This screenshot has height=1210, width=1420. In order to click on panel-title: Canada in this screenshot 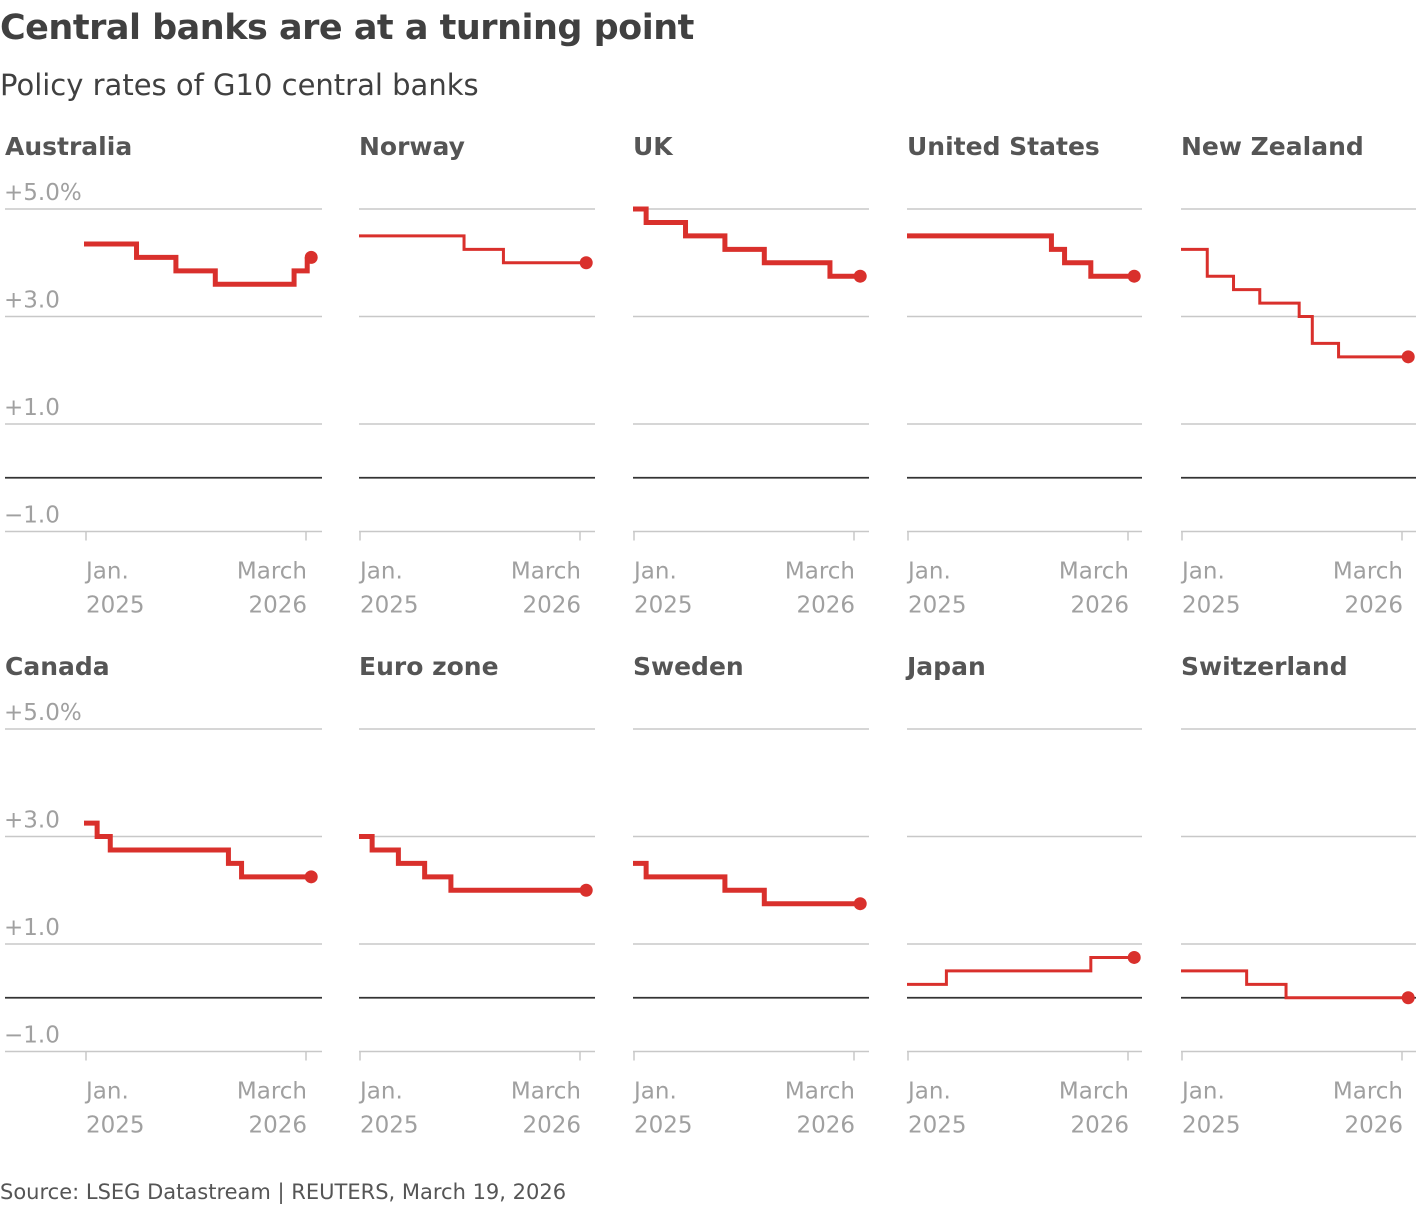, I will do `click(57, 666)`.